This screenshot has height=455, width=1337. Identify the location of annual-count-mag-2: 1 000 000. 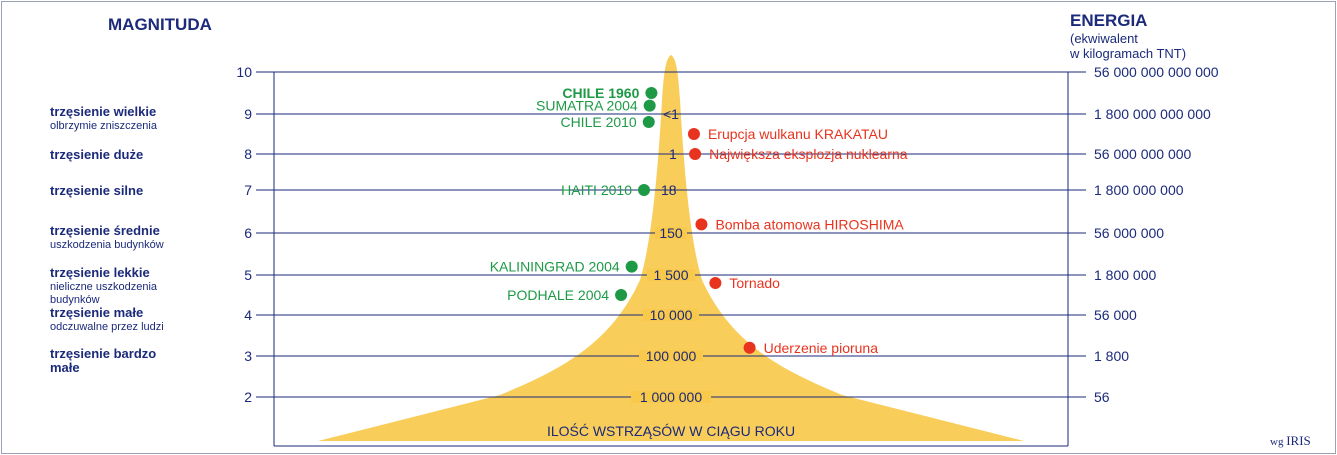
(671, 397).